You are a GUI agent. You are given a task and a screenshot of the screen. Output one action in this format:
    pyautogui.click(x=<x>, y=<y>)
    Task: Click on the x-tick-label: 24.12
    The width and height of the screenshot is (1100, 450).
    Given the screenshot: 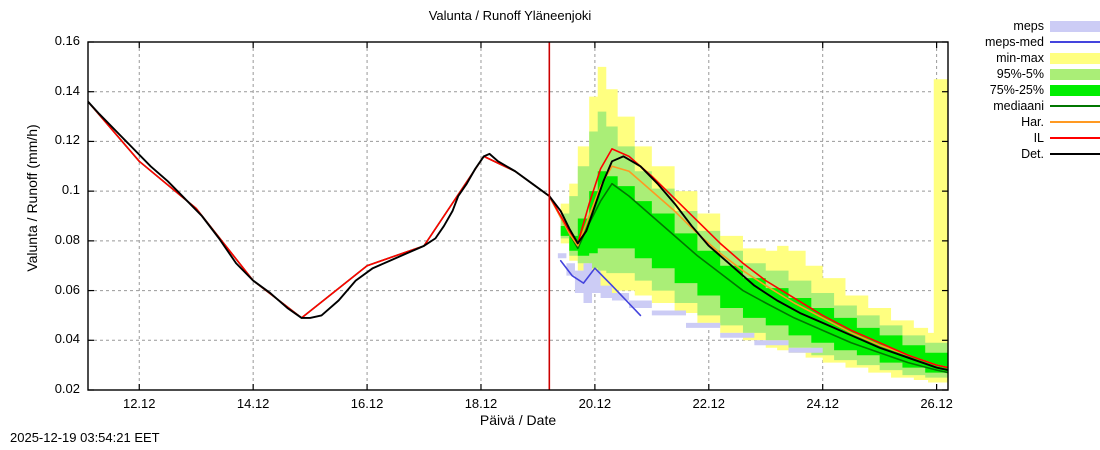 What is the action you would take?
    pyautogui.click(x=822, y=403)
    